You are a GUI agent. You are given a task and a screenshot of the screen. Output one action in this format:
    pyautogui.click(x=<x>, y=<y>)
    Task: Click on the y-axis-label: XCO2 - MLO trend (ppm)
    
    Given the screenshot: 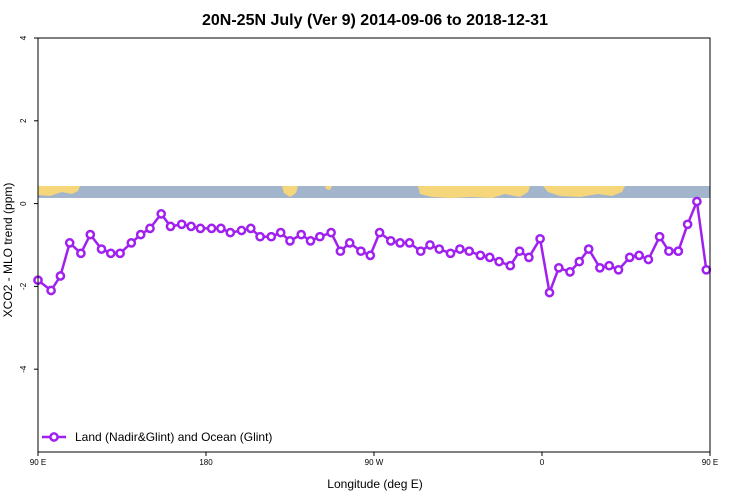 What is the action you would take?
    pyautogui.click(x=8, y=250)
    